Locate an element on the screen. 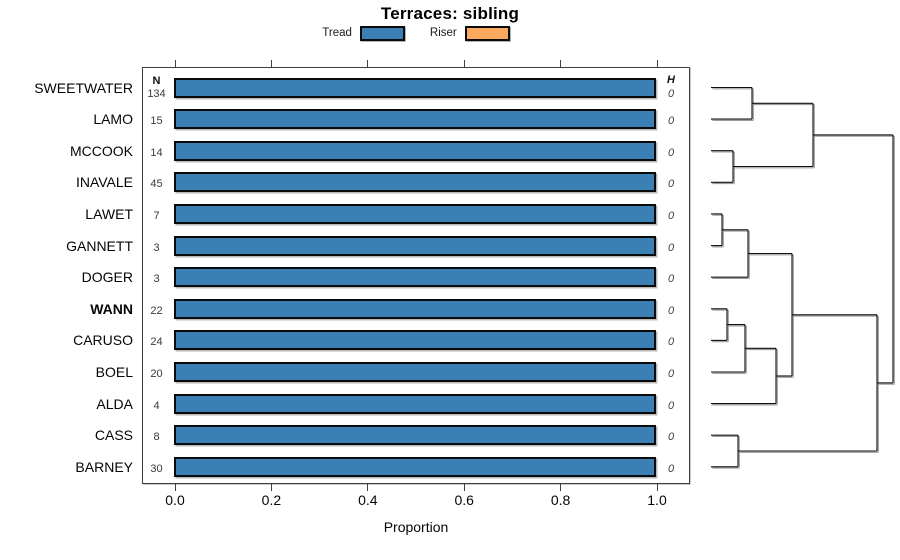 The height and width of the screenshot is (560, 900). bar-lamo is located at coordinates (415, 119).